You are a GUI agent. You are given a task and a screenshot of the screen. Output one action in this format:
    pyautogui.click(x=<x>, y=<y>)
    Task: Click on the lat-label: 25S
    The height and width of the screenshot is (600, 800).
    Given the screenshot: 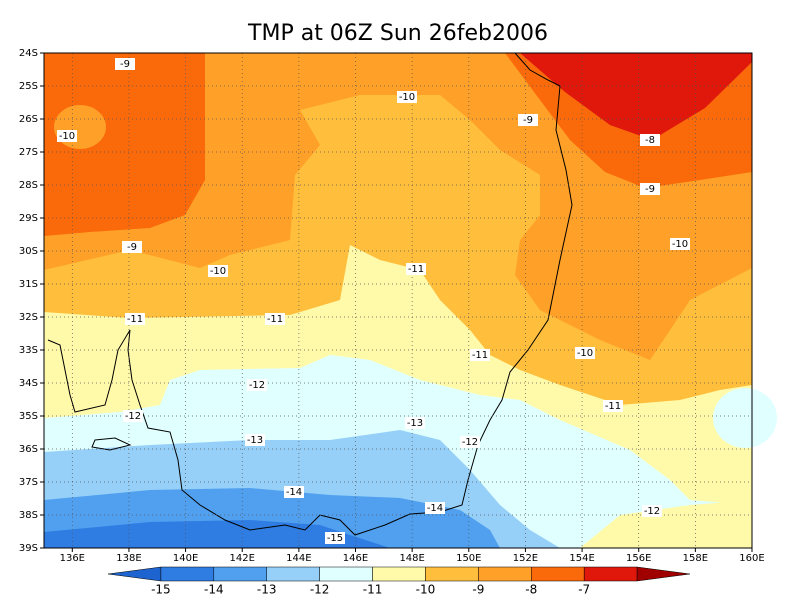 What is the action you would take?
    pyautogui.click(x=28, y=86)
    